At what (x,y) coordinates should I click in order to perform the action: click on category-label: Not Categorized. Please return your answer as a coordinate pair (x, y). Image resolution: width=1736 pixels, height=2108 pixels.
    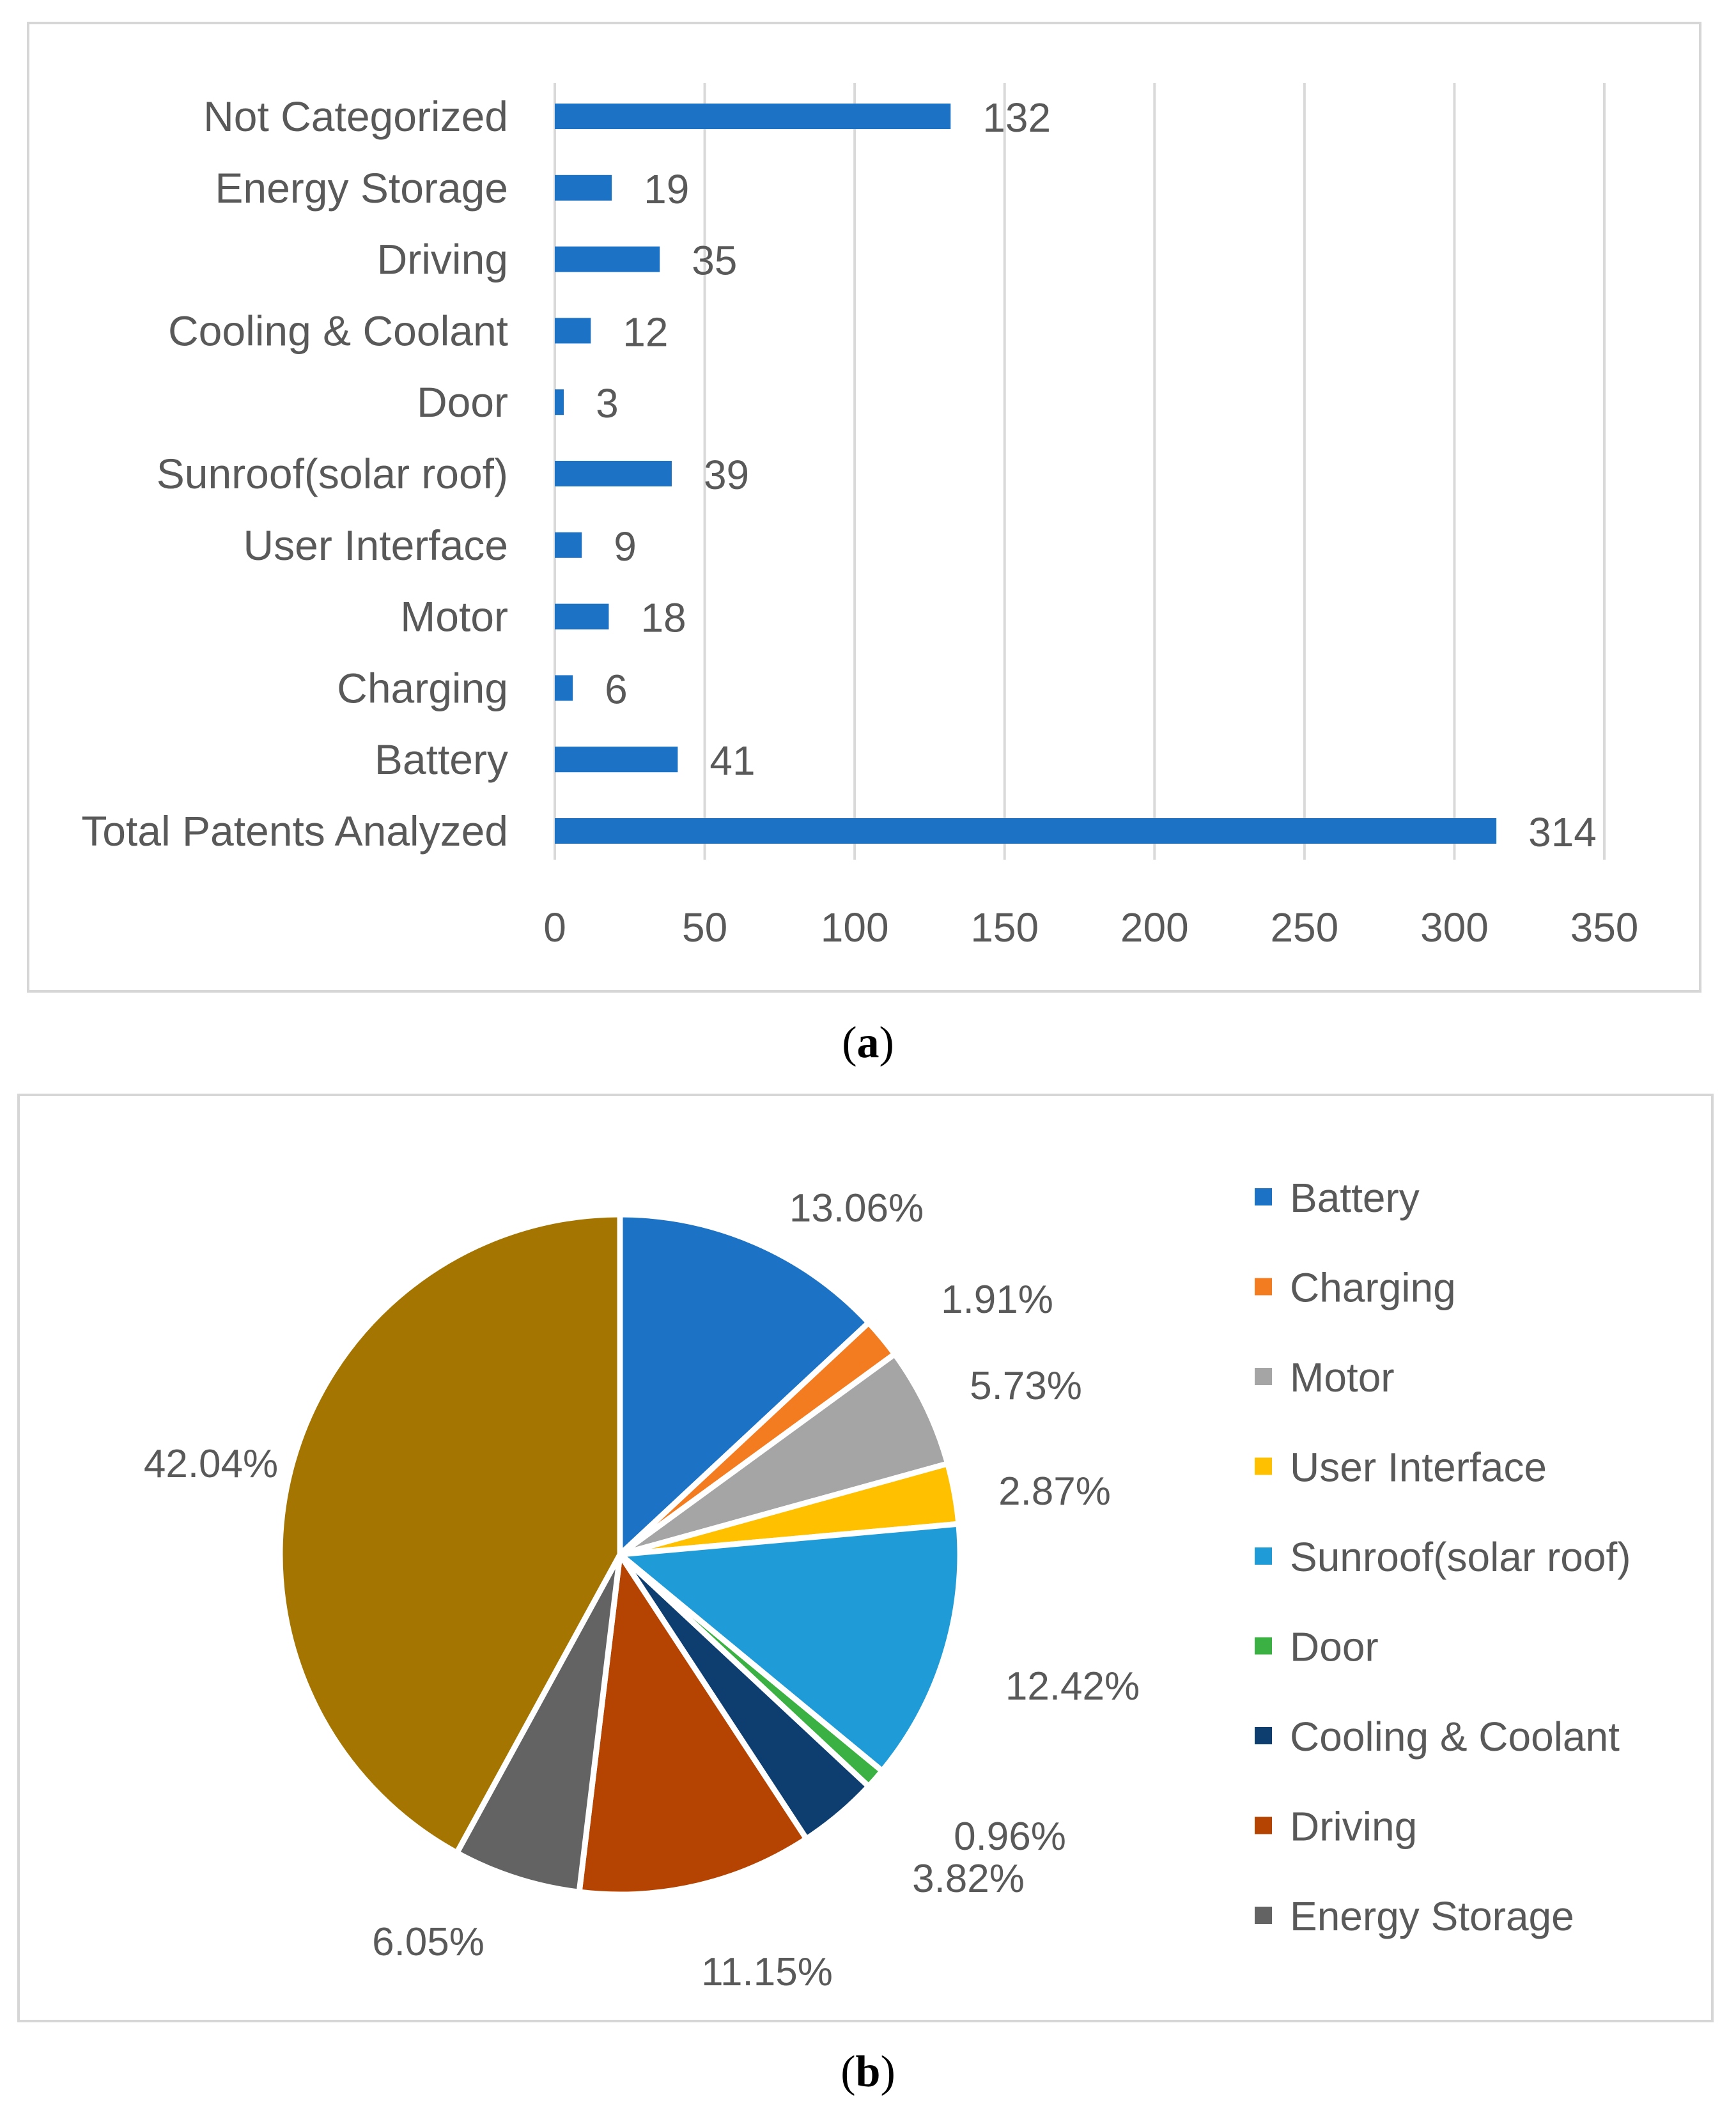
    Looking at the image, I should click on (355, 116).